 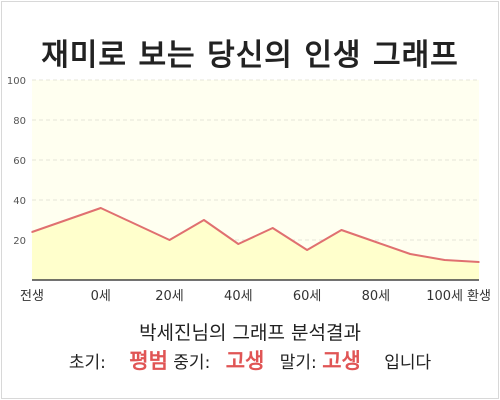 I want to click on x-tick-label: 80세, so click(x=376, y=296).